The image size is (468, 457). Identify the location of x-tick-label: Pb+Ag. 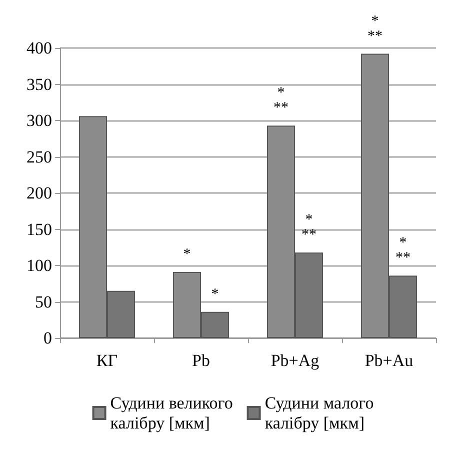
(295, 360).